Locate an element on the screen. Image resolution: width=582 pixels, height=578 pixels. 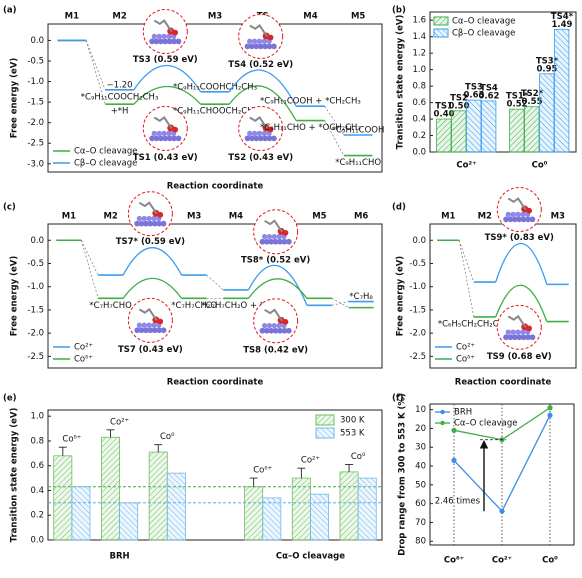
level-connector is located at coordinates (466, 261).